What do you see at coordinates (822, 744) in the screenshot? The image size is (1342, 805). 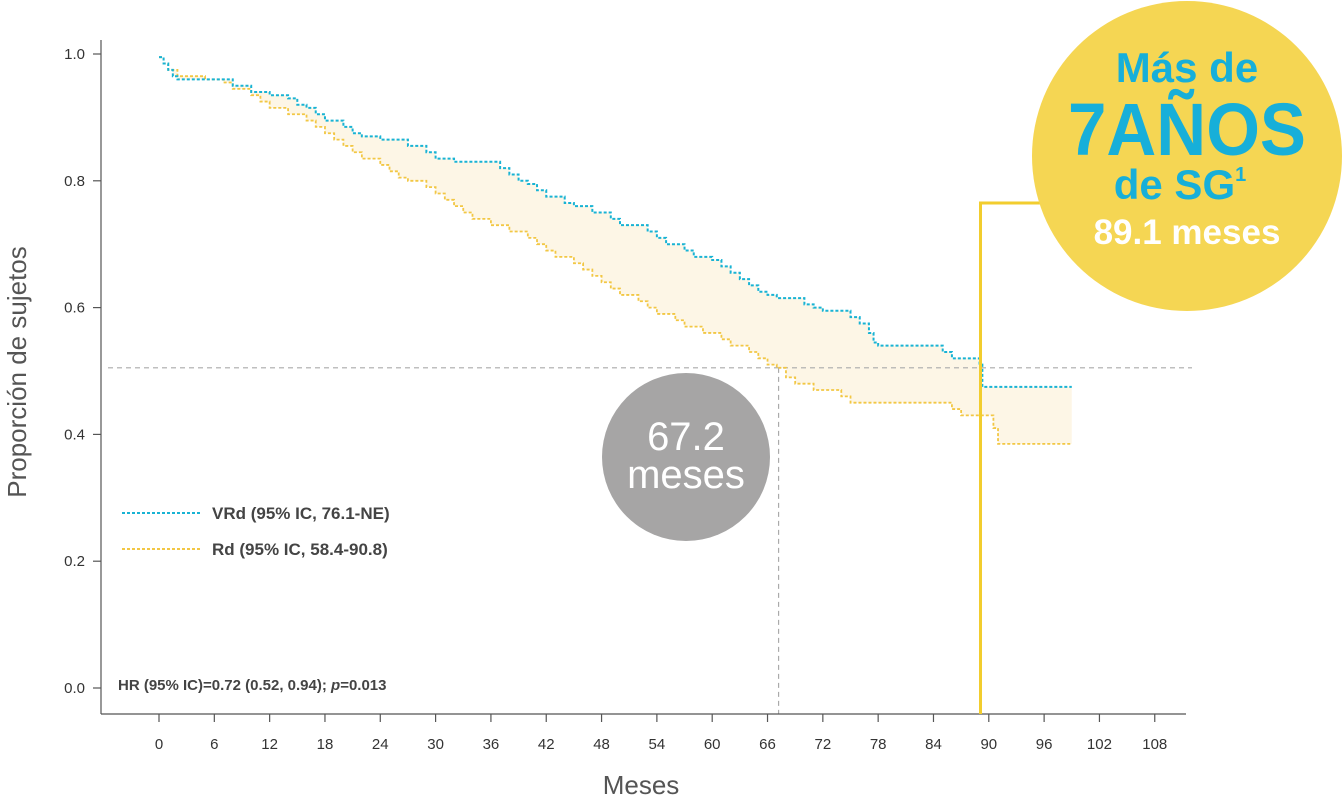 I see `x-tick-label: 72` at bounding box center [822, 744].